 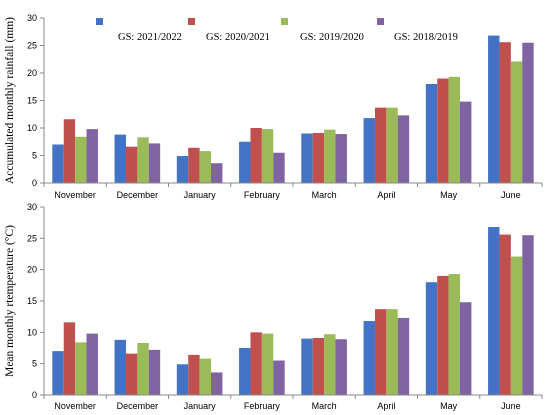 What do you see at coordinates (238, 37) in the screenshot?
I see `legend-label: GS: 2020/2021` at bounding box center [238, 37].